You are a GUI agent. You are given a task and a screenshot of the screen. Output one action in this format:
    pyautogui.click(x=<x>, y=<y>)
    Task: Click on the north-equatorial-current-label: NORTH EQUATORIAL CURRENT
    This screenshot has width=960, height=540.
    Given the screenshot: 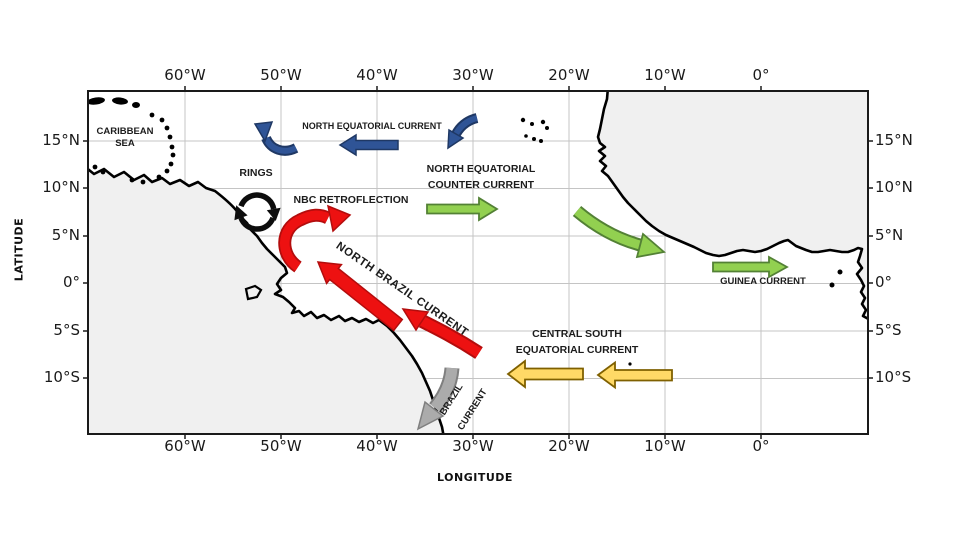 What is the action you would take?
    pyautogui.click(x=372, y=126)
    